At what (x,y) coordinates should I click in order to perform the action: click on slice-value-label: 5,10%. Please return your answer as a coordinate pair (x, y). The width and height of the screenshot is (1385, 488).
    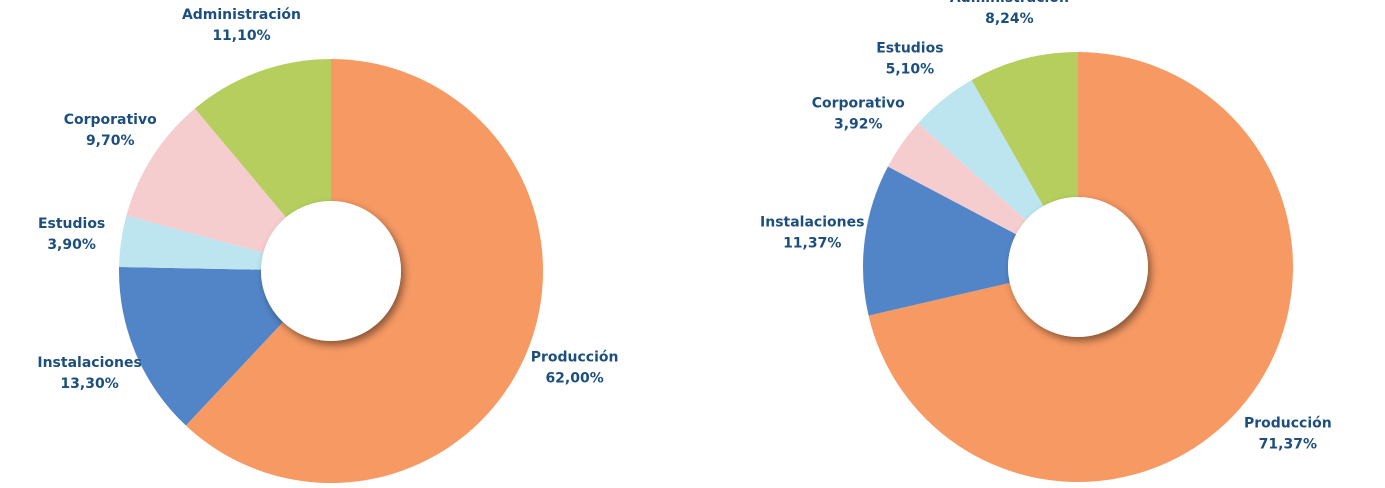
    Looking at the image, I should click on (910, 69).